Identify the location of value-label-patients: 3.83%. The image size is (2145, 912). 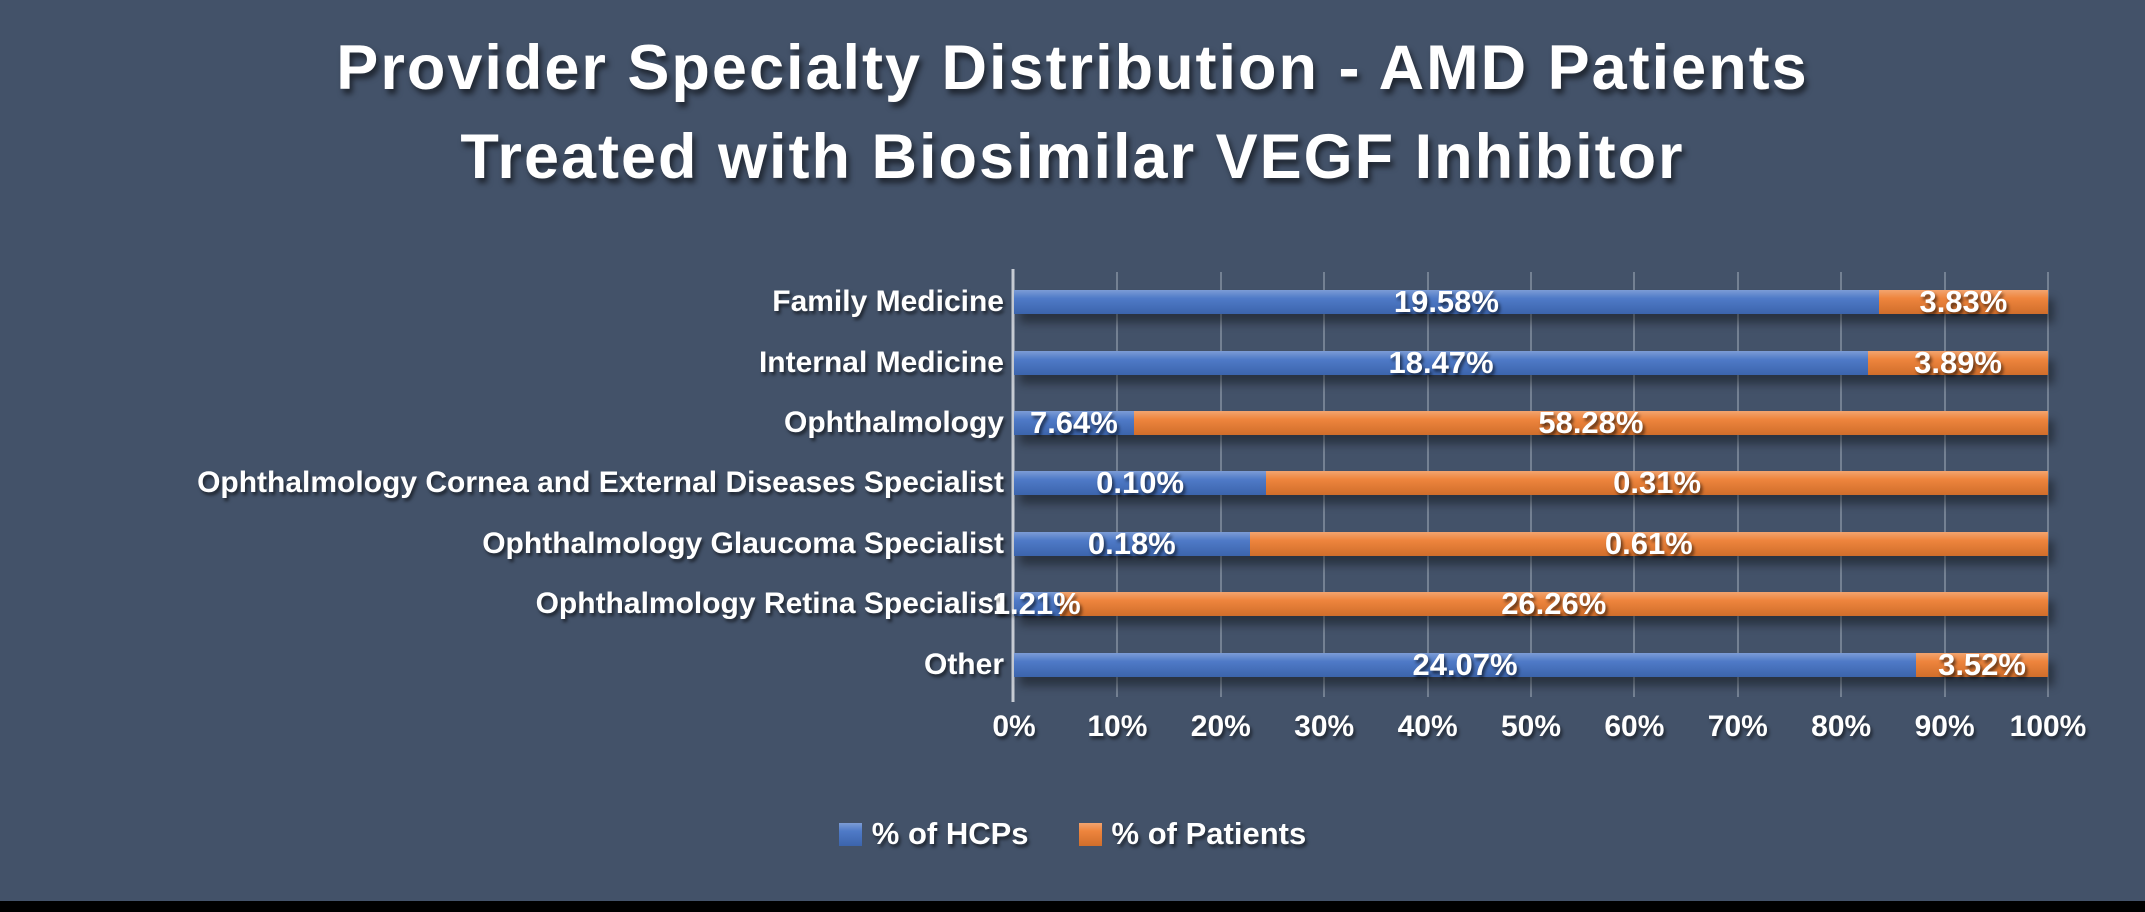
(1963, 302).